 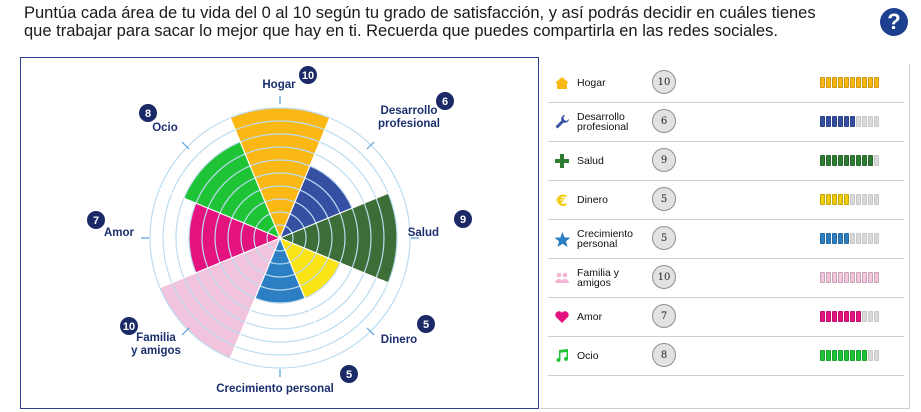 I want to click on legend-score: 6, so click(x=664, y=121).